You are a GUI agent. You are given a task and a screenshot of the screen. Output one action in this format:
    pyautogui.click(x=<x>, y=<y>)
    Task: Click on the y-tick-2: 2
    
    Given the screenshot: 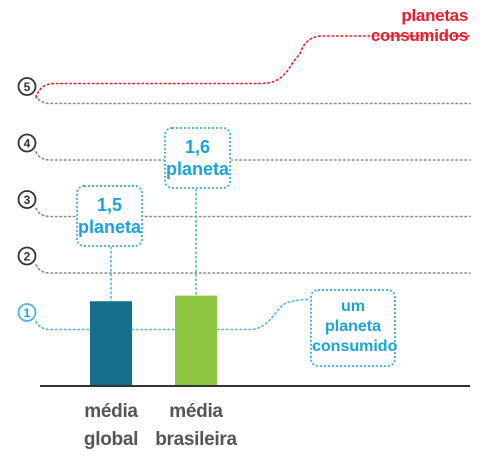 What is the action you would take?
    pyautogui.click(x=27, y=256)
    